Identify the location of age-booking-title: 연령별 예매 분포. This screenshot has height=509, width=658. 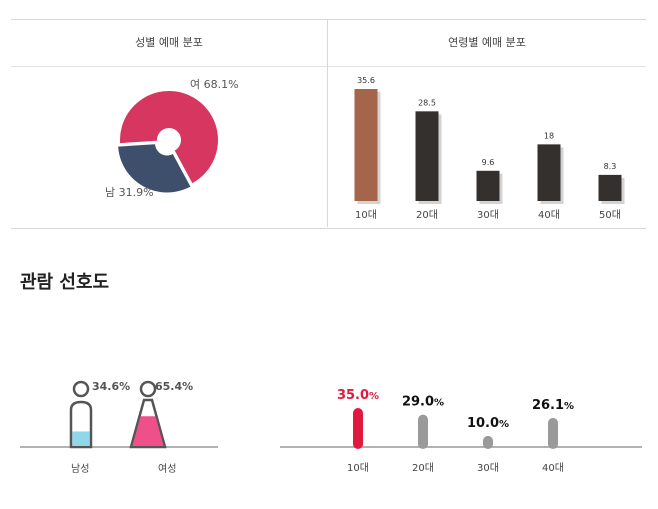
(487, 42).